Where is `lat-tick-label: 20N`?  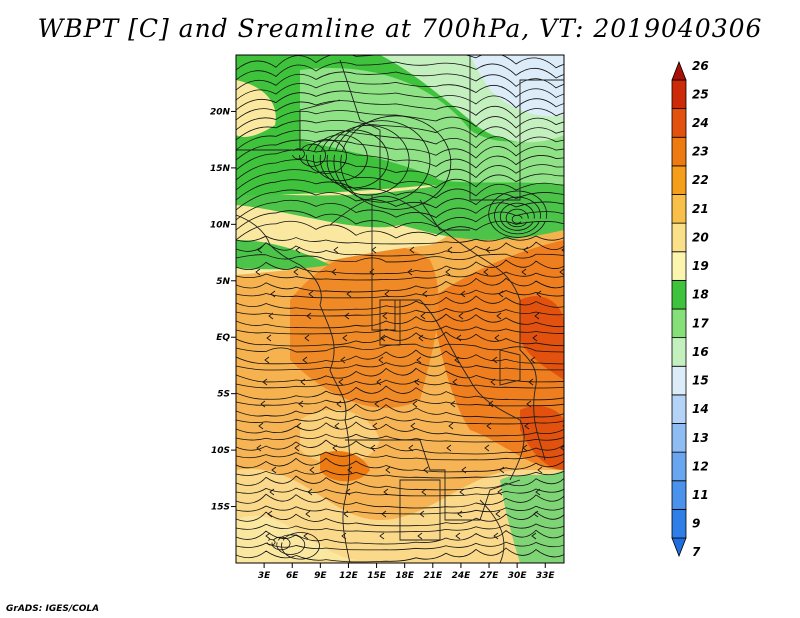 lat-tick-label: 20N is located at coordinates (220, 112).